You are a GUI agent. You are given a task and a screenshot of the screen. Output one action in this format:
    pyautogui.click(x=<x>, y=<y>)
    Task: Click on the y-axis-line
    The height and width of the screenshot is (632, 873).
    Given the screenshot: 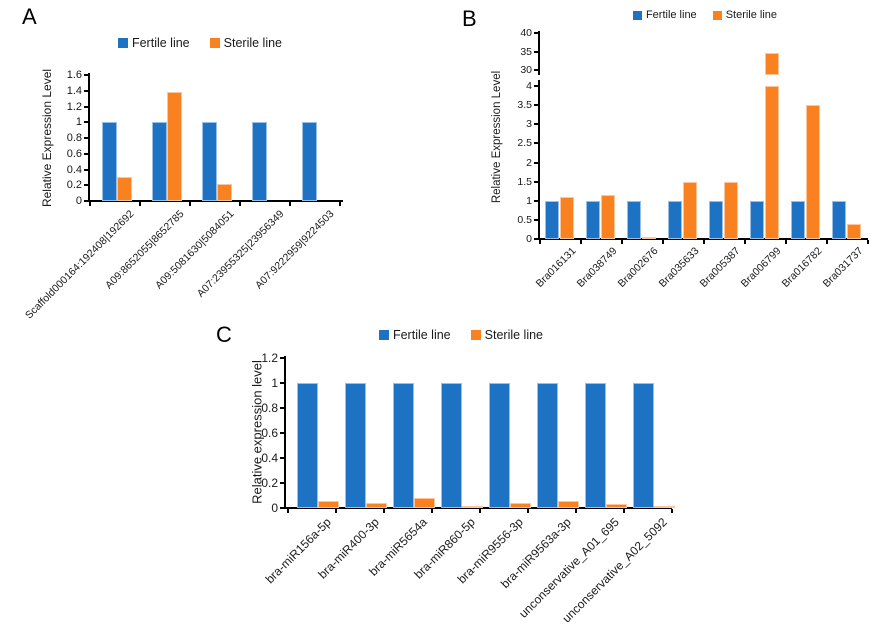 What is the action you would take?
    pyautogui.click(x=539, y=160)
    